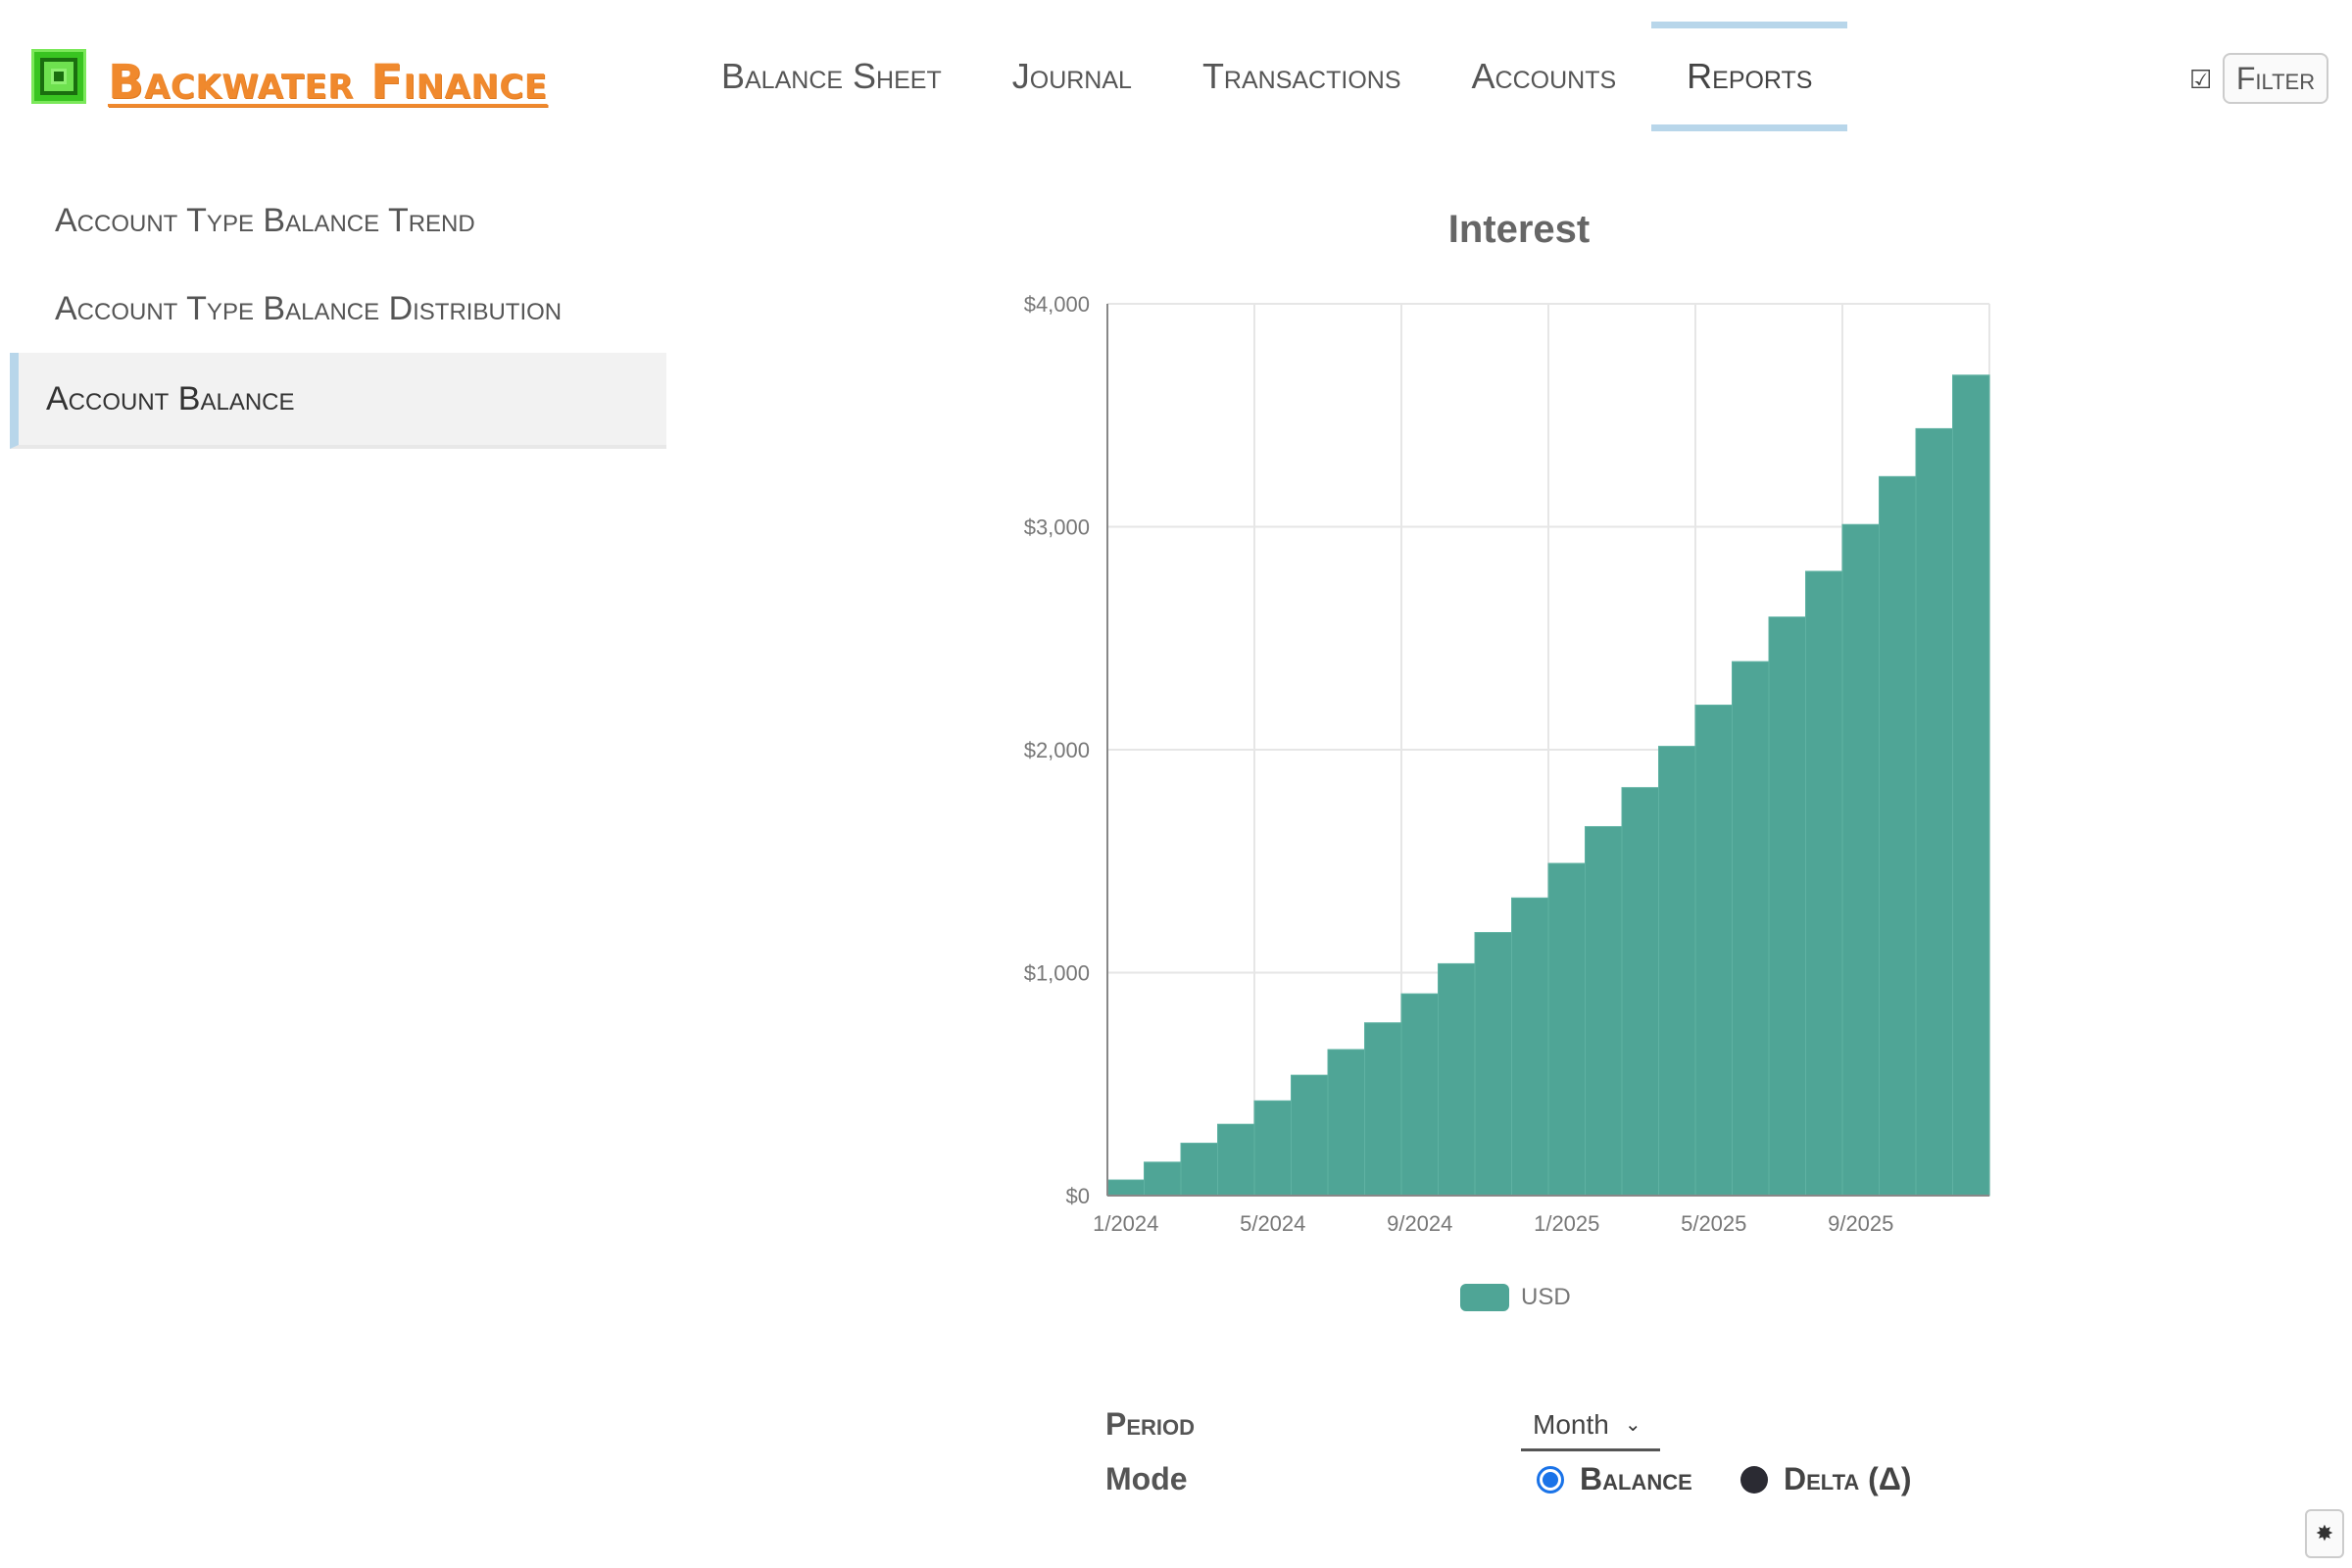  What do you see at coordinates (831, 76) in the screenshot?
I see `tab-balance-sheet: Balance Sheet` at bounding box center [831, 76].